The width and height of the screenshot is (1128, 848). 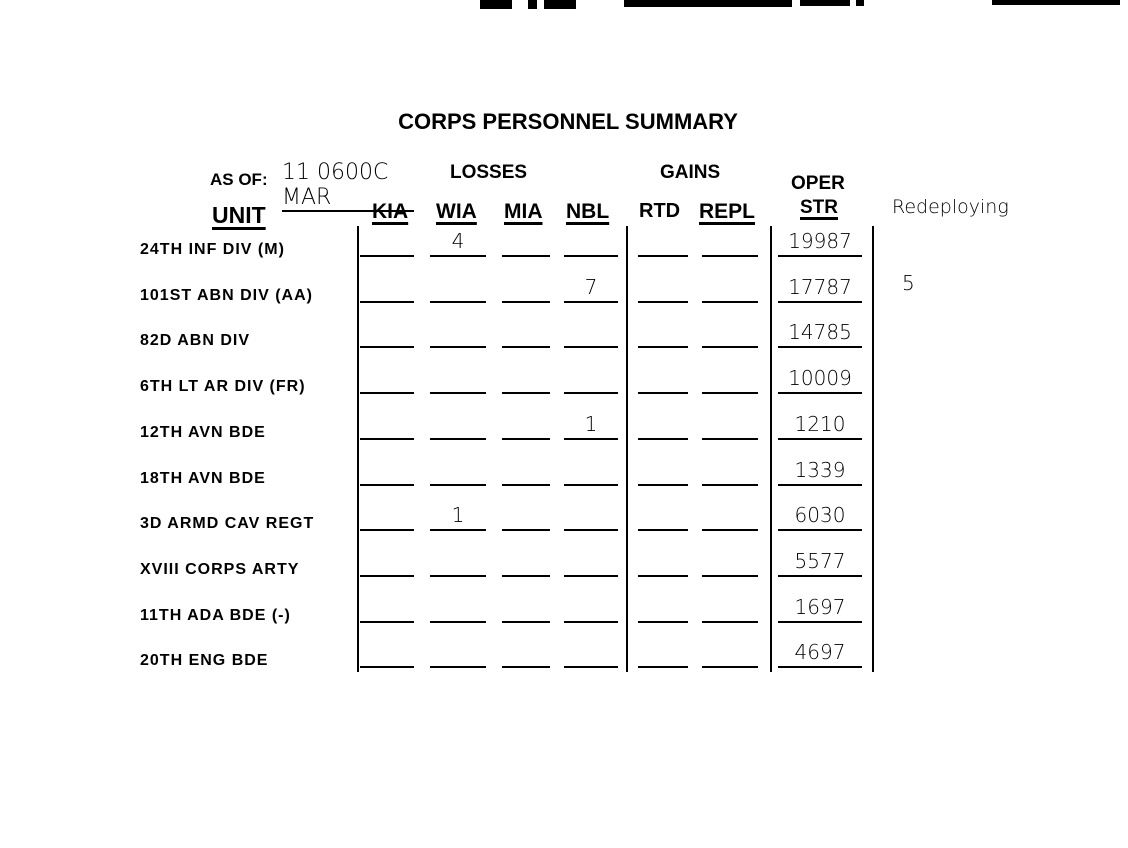 I want to click on nbl-header: NBL, so click(x=588, y=211).